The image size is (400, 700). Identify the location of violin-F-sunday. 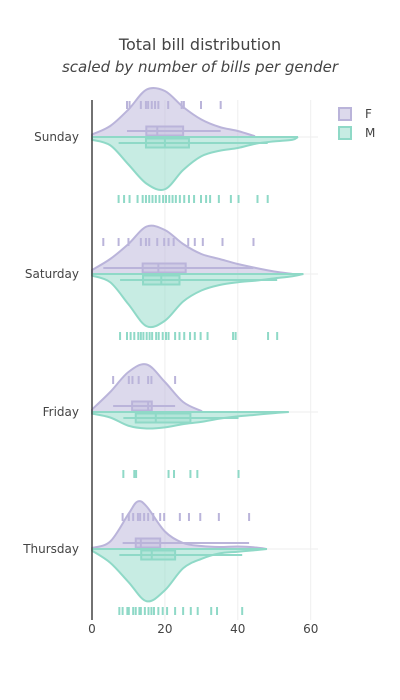
(173, 112).